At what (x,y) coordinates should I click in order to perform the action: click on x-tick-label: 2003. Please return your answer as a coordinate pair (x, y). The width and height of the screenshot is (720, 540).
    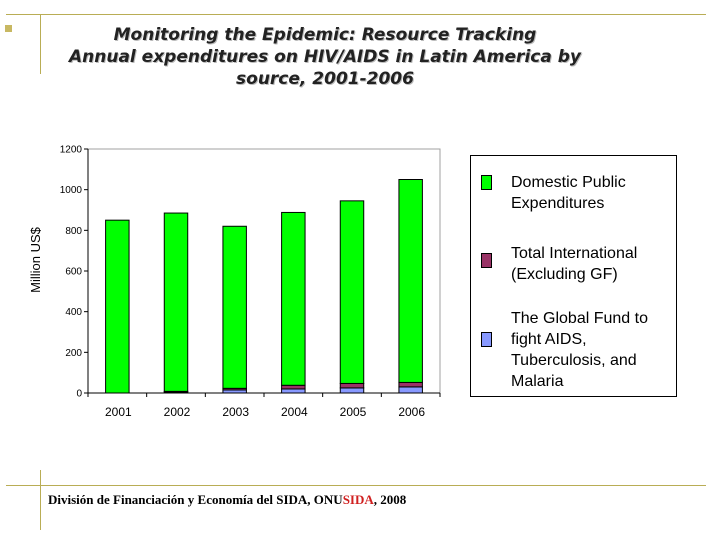
    Looking at the image, I should click on (235, 412).